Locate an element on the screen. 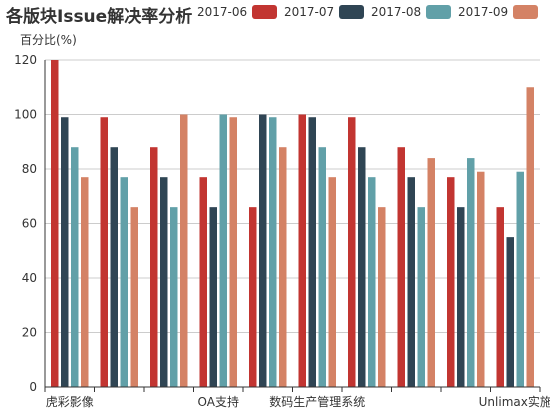  y-tick-label: 120 is located at coordinates (25, 60).